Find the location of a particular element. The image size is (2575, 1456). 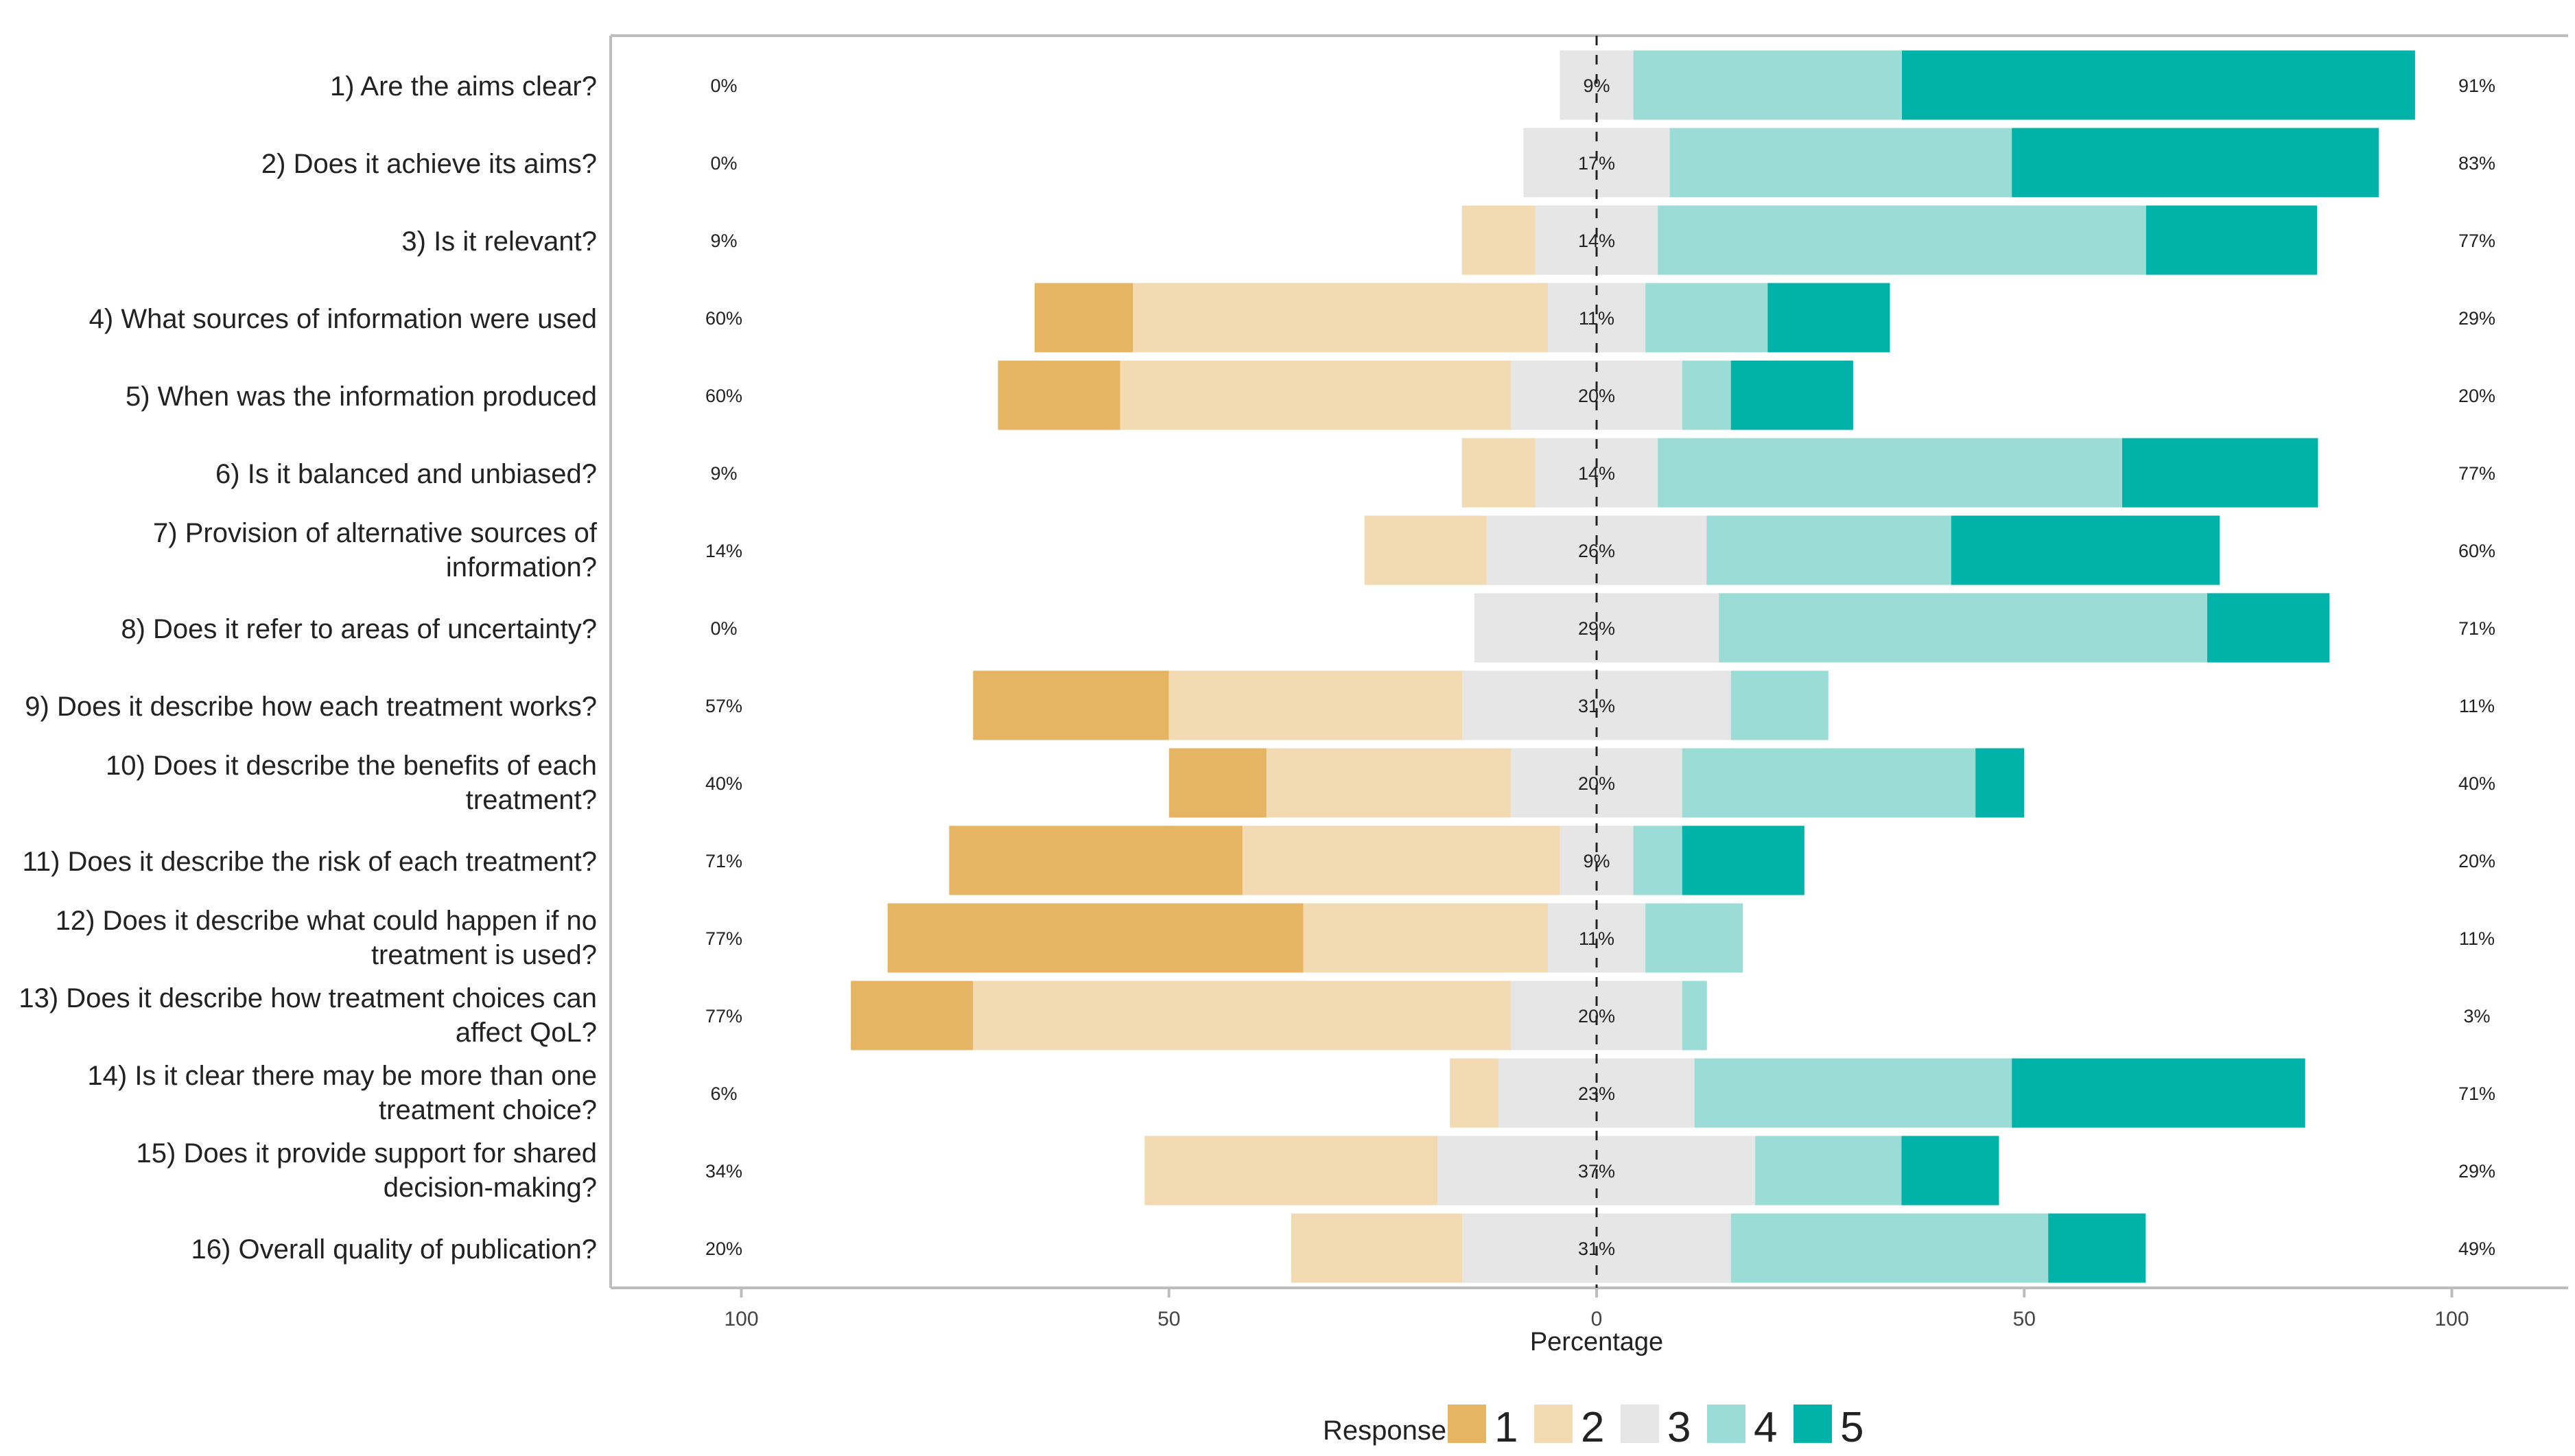

legend-label-3: 3 is located at coordinates (1679, 1427).